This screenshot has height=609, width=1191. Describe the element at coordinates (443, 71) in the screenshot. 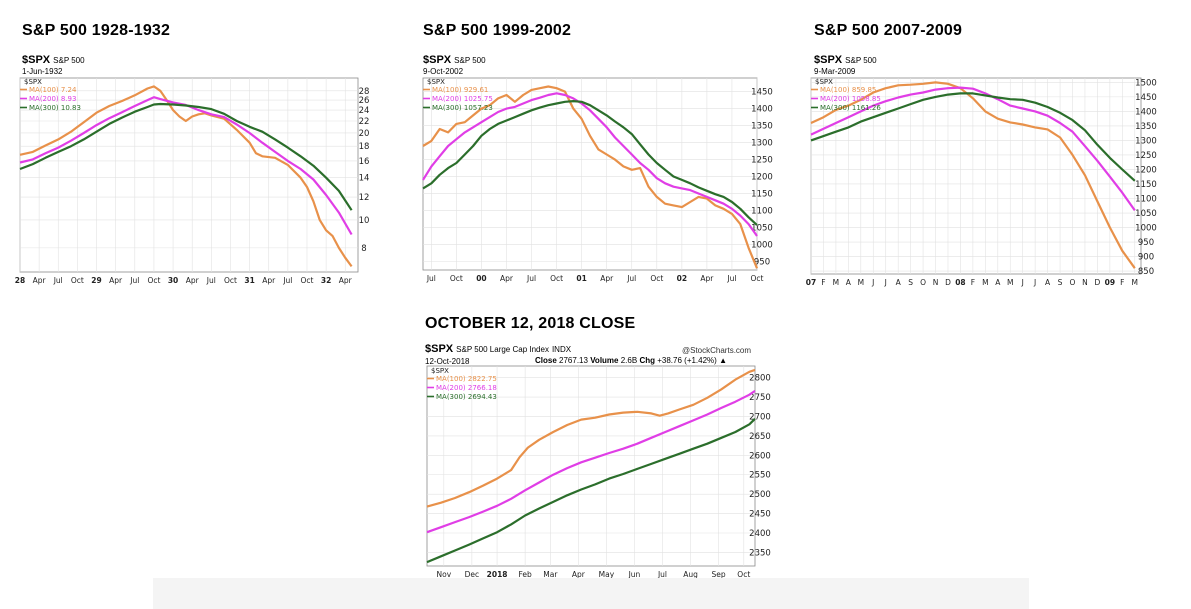

I see `chart-date: 9-Oct-2002` at that location.